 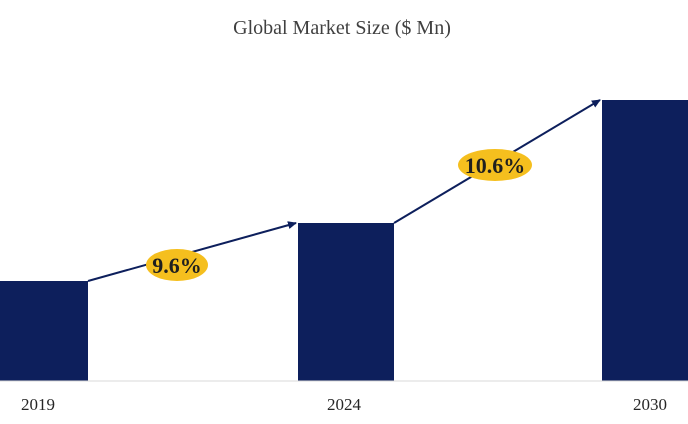 I want to click on cagr-badge-2024-2030, so click(x=495, y=165).